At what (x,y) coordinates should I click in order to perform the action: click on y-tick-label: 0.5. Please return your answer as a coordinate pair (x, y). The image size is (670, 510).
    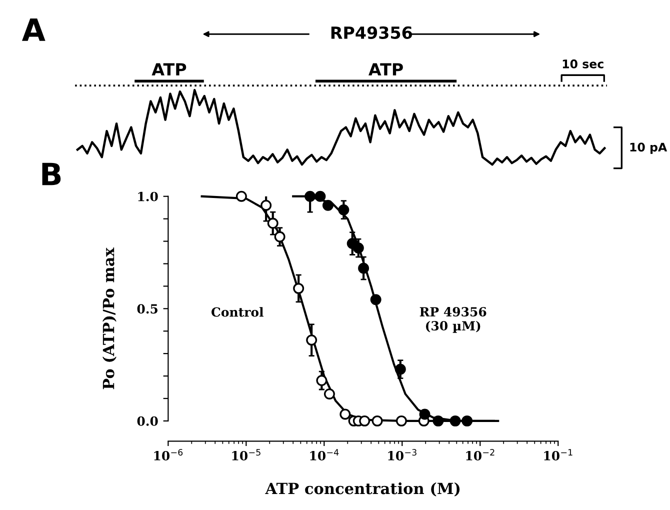
    Looking at the image, I should click on (147, 309).